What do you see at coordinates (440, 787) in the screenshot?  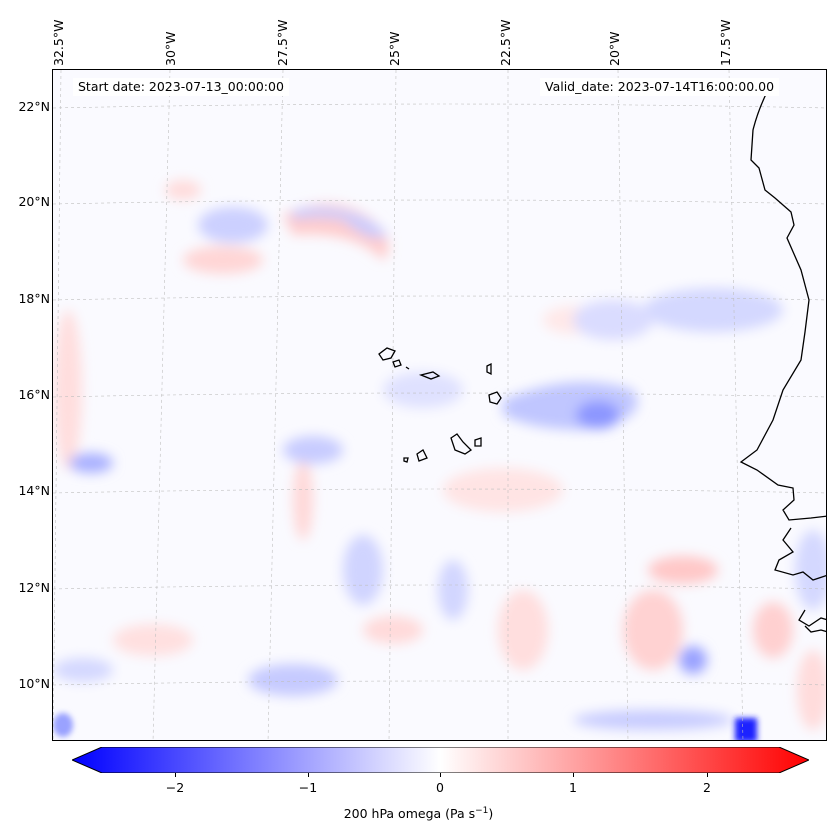 I see `colorbar-tick-0: 0` at bounding box center [440, 787].